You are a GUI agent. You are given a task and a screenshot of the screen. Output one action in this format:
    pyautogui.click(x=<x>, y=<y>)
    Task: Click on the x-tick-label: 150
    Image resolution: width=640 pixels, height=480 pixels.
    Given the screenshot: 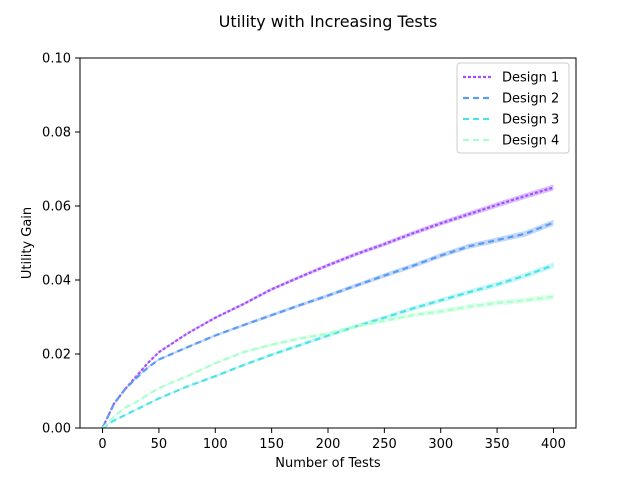 What is the action you would take?
    pyautogui.click(x=271, y=444)
    